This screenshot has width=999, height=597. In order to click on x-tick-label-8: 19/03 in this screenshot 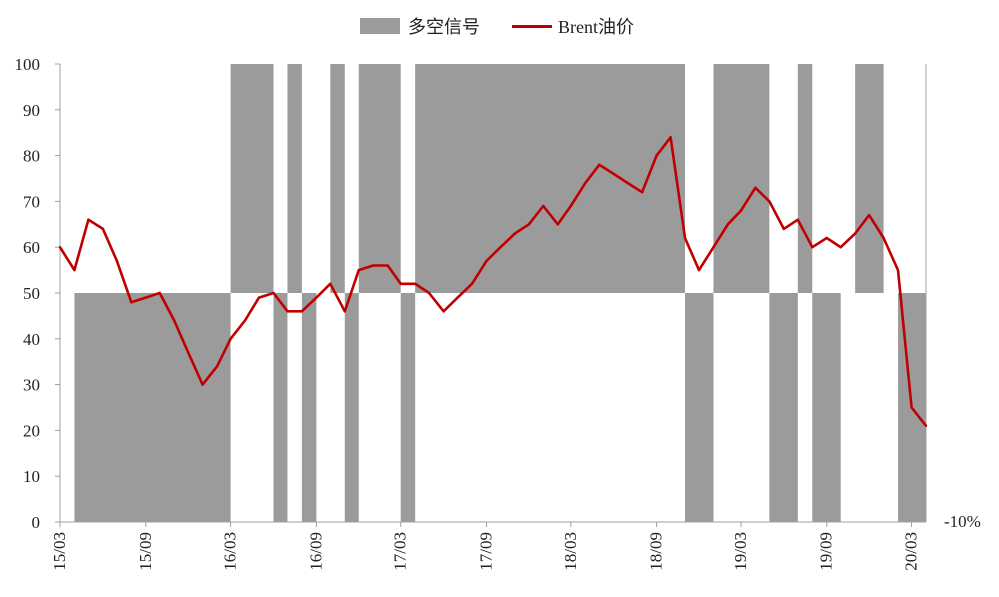, I will do `click(740, 551)`.